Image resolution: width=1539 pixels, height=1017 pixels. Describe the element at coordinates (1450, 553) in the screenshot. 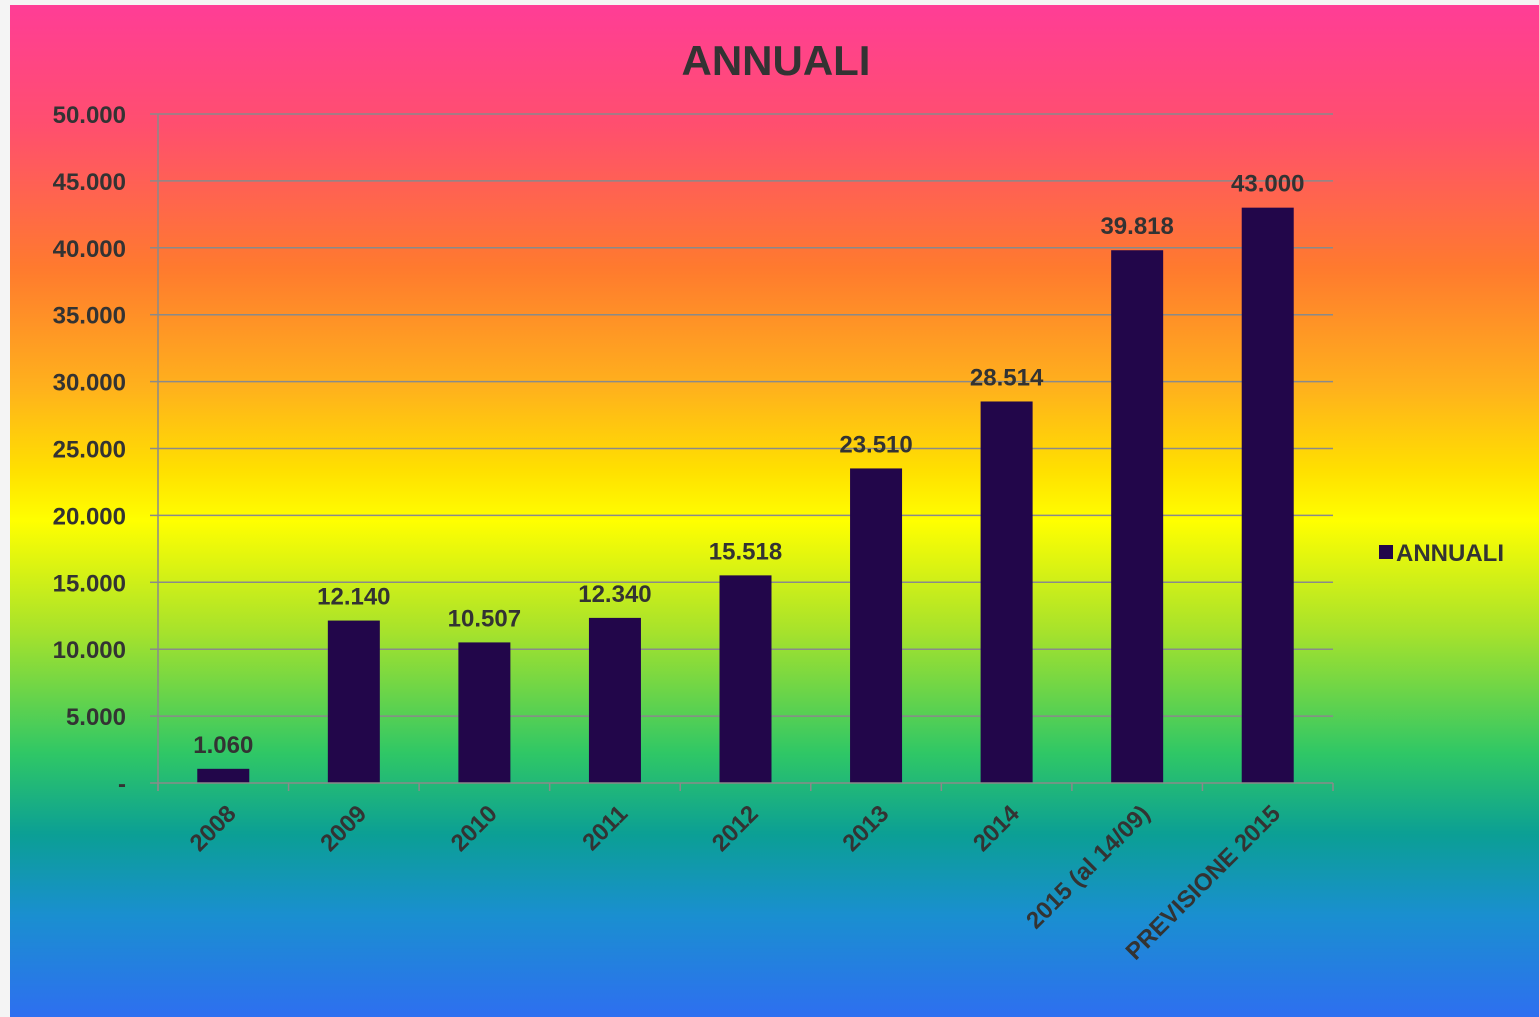

I see `legend-label: ANNUALI` at that location.